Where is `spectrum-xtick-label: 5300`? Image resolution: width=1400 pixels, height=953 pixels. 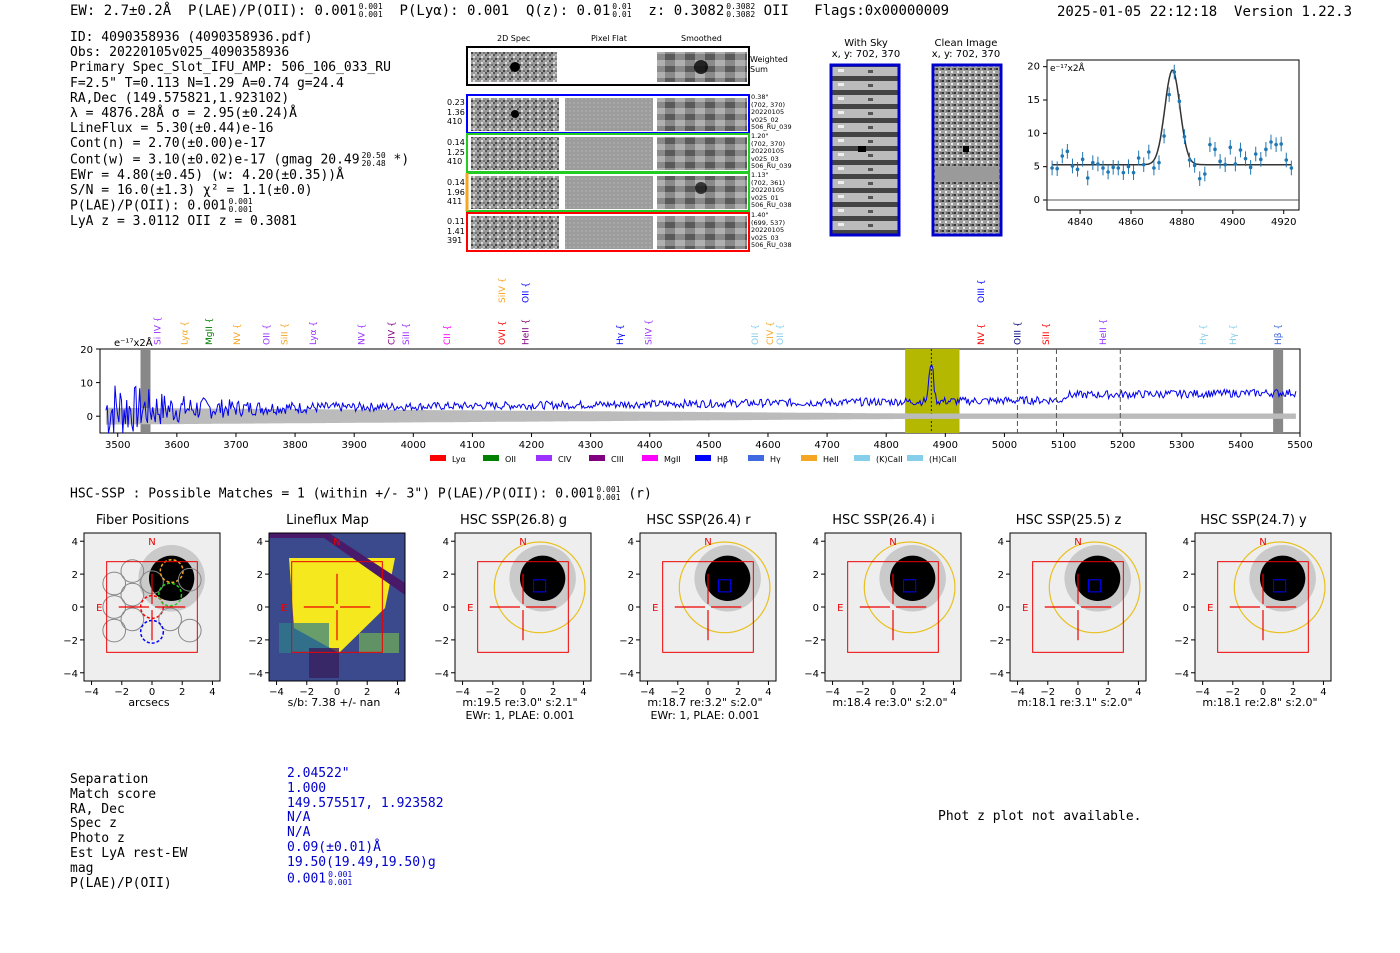
spectrum-xtick-label: 5300 is located at coordinates (1181, 445).